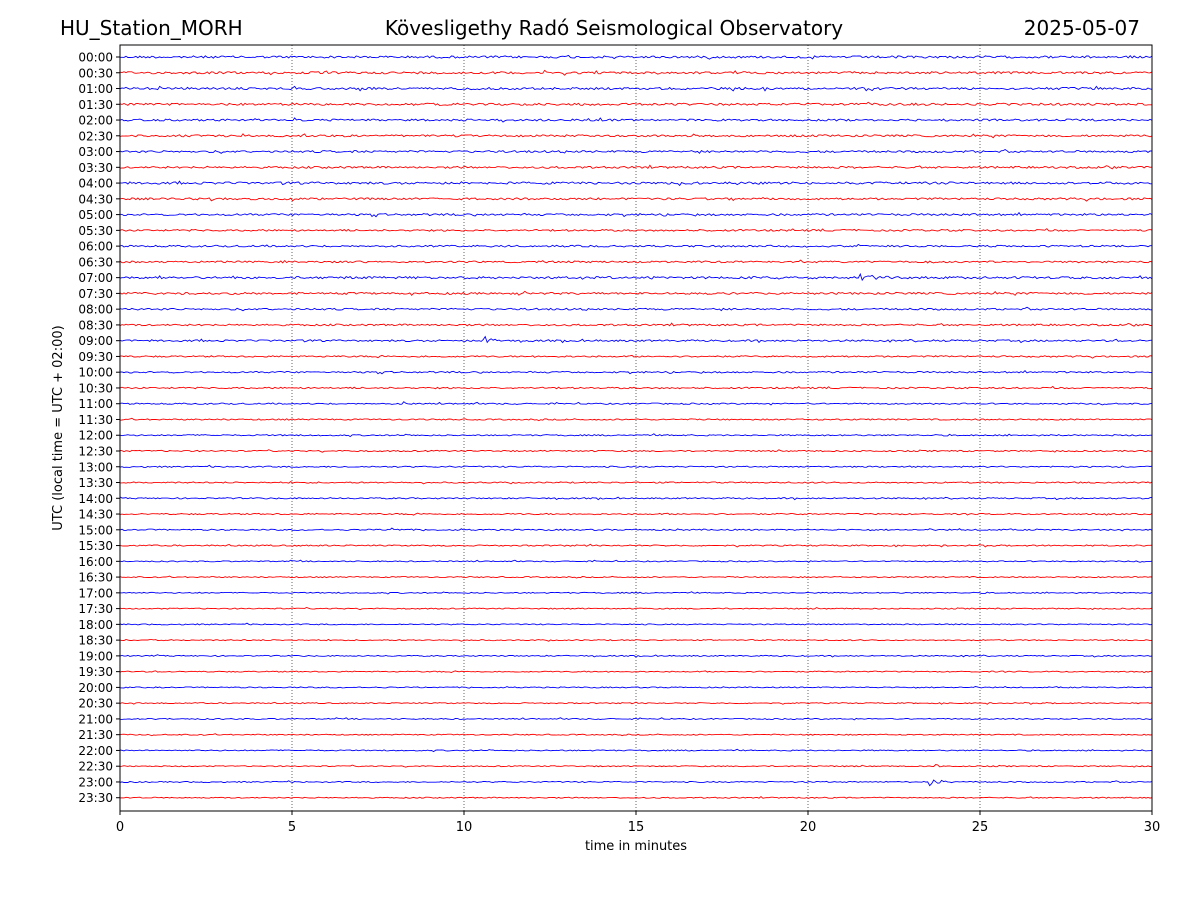 This screenshot has width=1200, height=900. What do you see at coordinates (95, 704) in the screenshot?
I see `y-tick-label: 20:30` at bounding box center [95, 704].